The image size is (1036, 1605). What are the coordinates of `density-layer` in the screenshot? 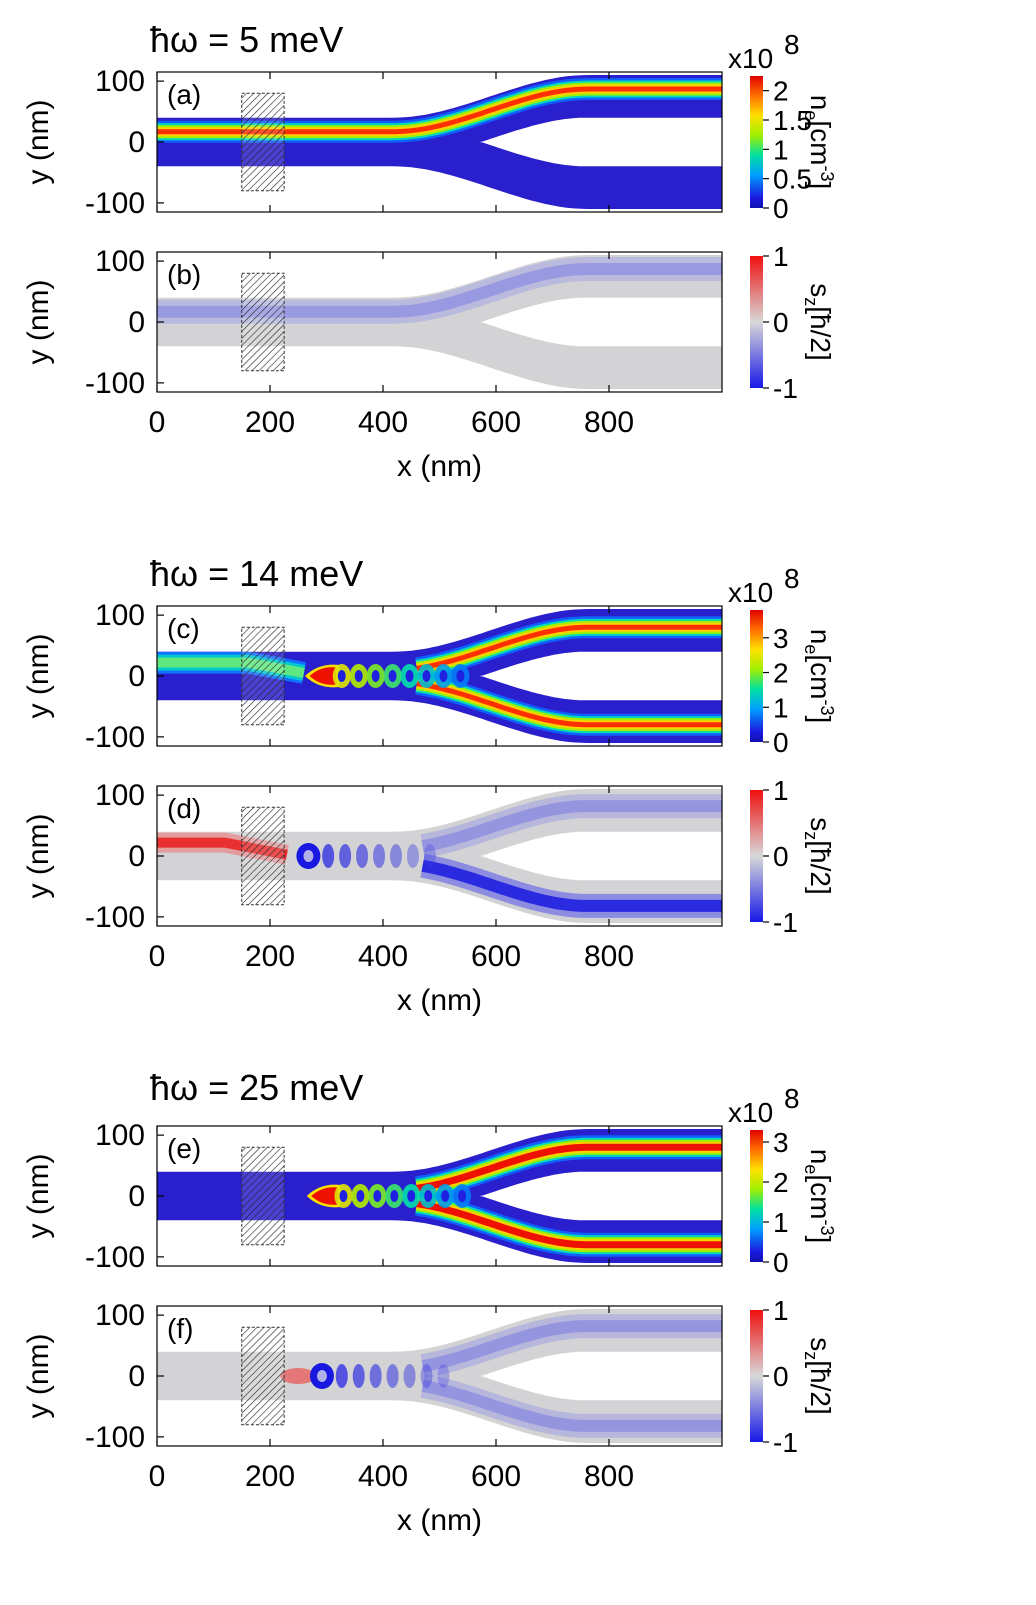 It's located at (514, 1196).